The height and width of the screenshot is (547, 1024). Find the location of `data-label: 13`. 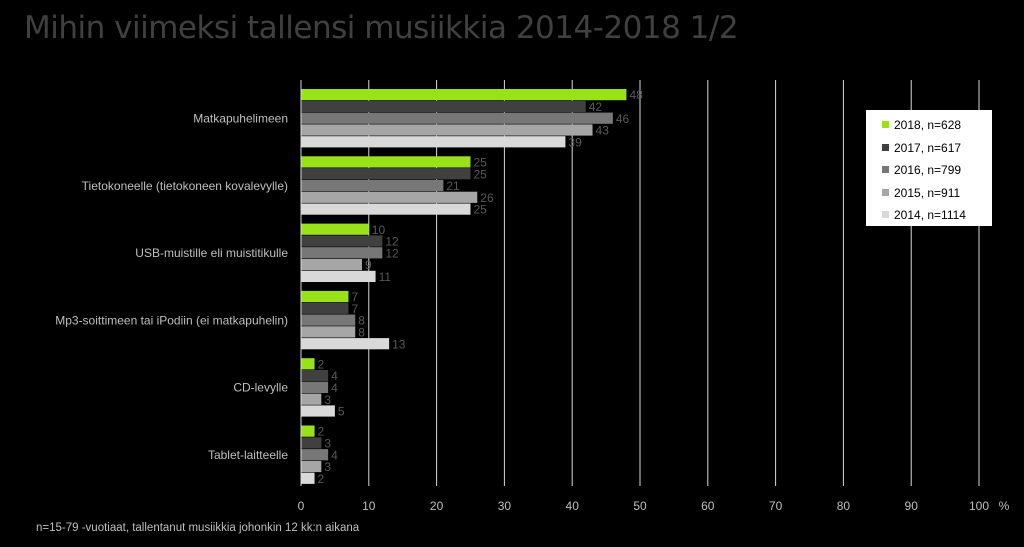

data-label: 13 is located at coordinates (399, 344).